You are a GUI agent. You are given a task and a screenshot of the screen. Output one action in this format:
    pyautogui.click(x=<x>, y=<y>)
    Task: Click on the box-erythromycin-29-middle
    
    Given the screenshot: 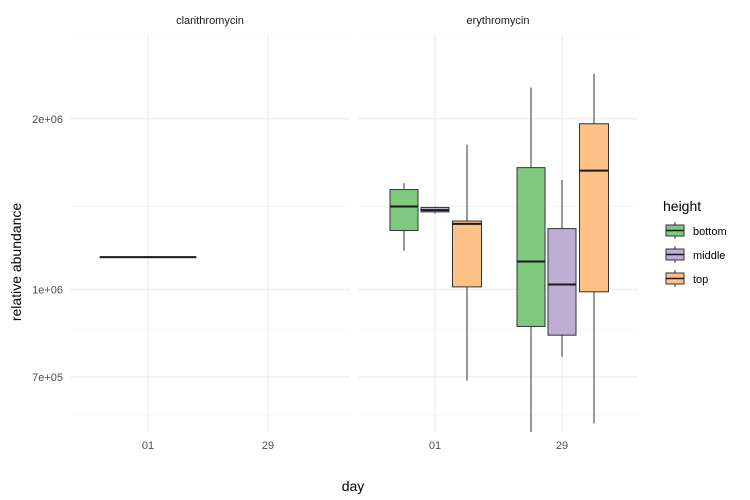 What is the action you would take?
    pyautogui.click(x=562, y=268)
    